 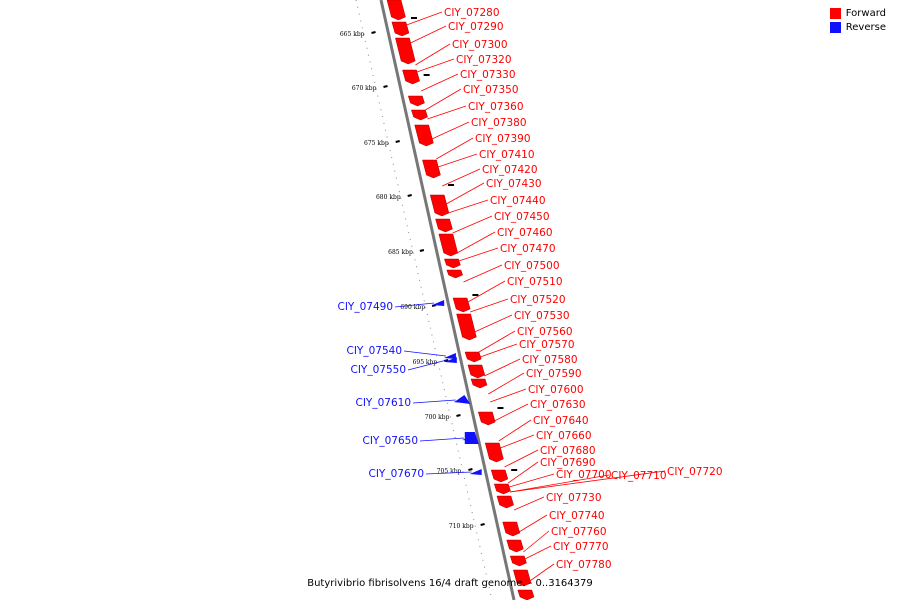 I want to click on forward-gene-label: CIY_07320, so click(x=484, y=60).